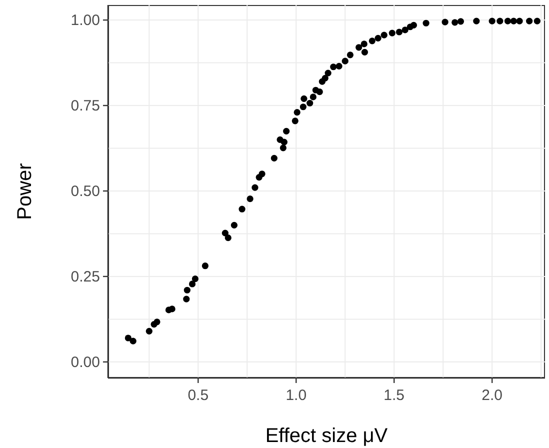 Image resolution: width=549 pixels, height=448 pixels. I want to click on x-tick-label: 0.5, so click(198, 395).